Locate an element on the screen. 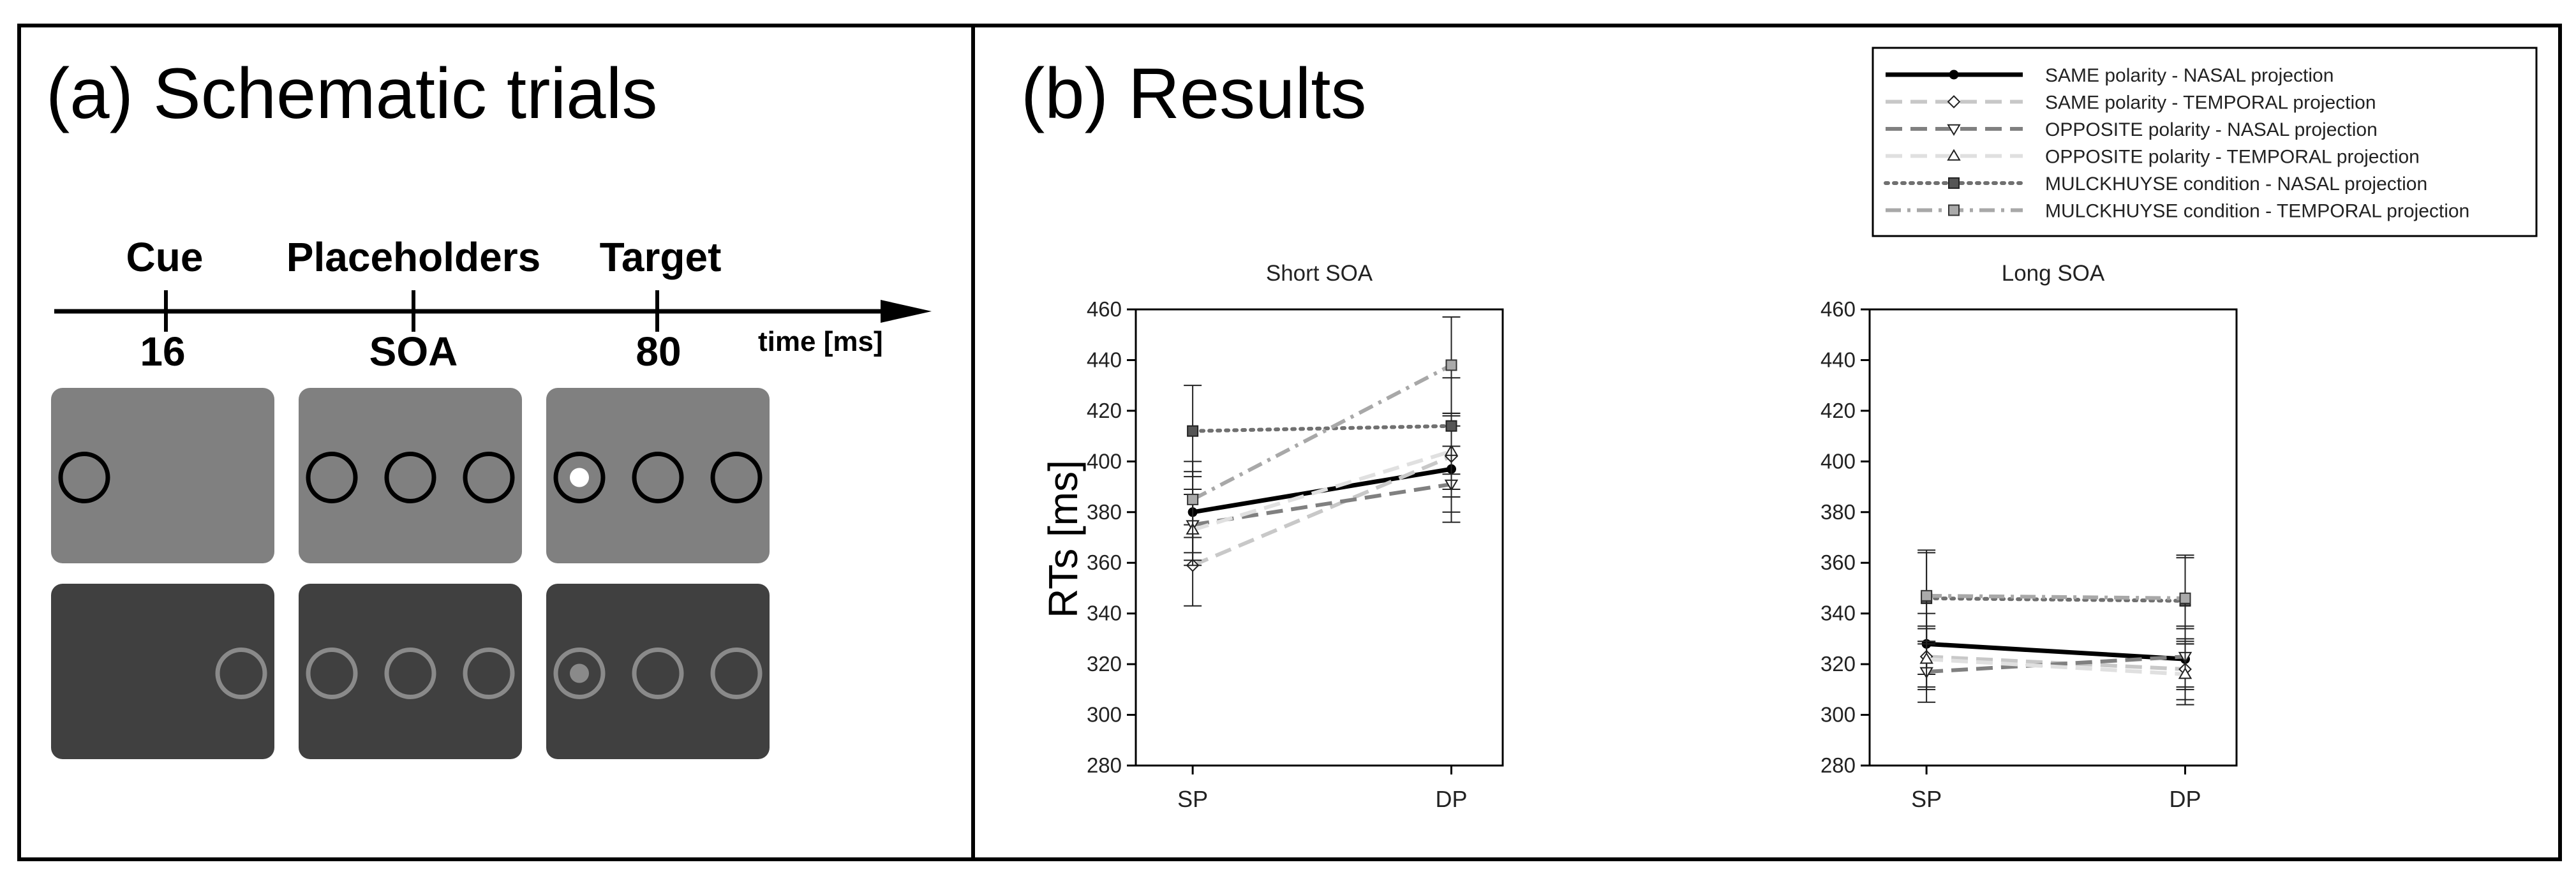 This screenshot has width=2576, height=881. legend-entry-5: MULCKHUYSE condition - NASAL projection is located at coordinates (2155, 185).